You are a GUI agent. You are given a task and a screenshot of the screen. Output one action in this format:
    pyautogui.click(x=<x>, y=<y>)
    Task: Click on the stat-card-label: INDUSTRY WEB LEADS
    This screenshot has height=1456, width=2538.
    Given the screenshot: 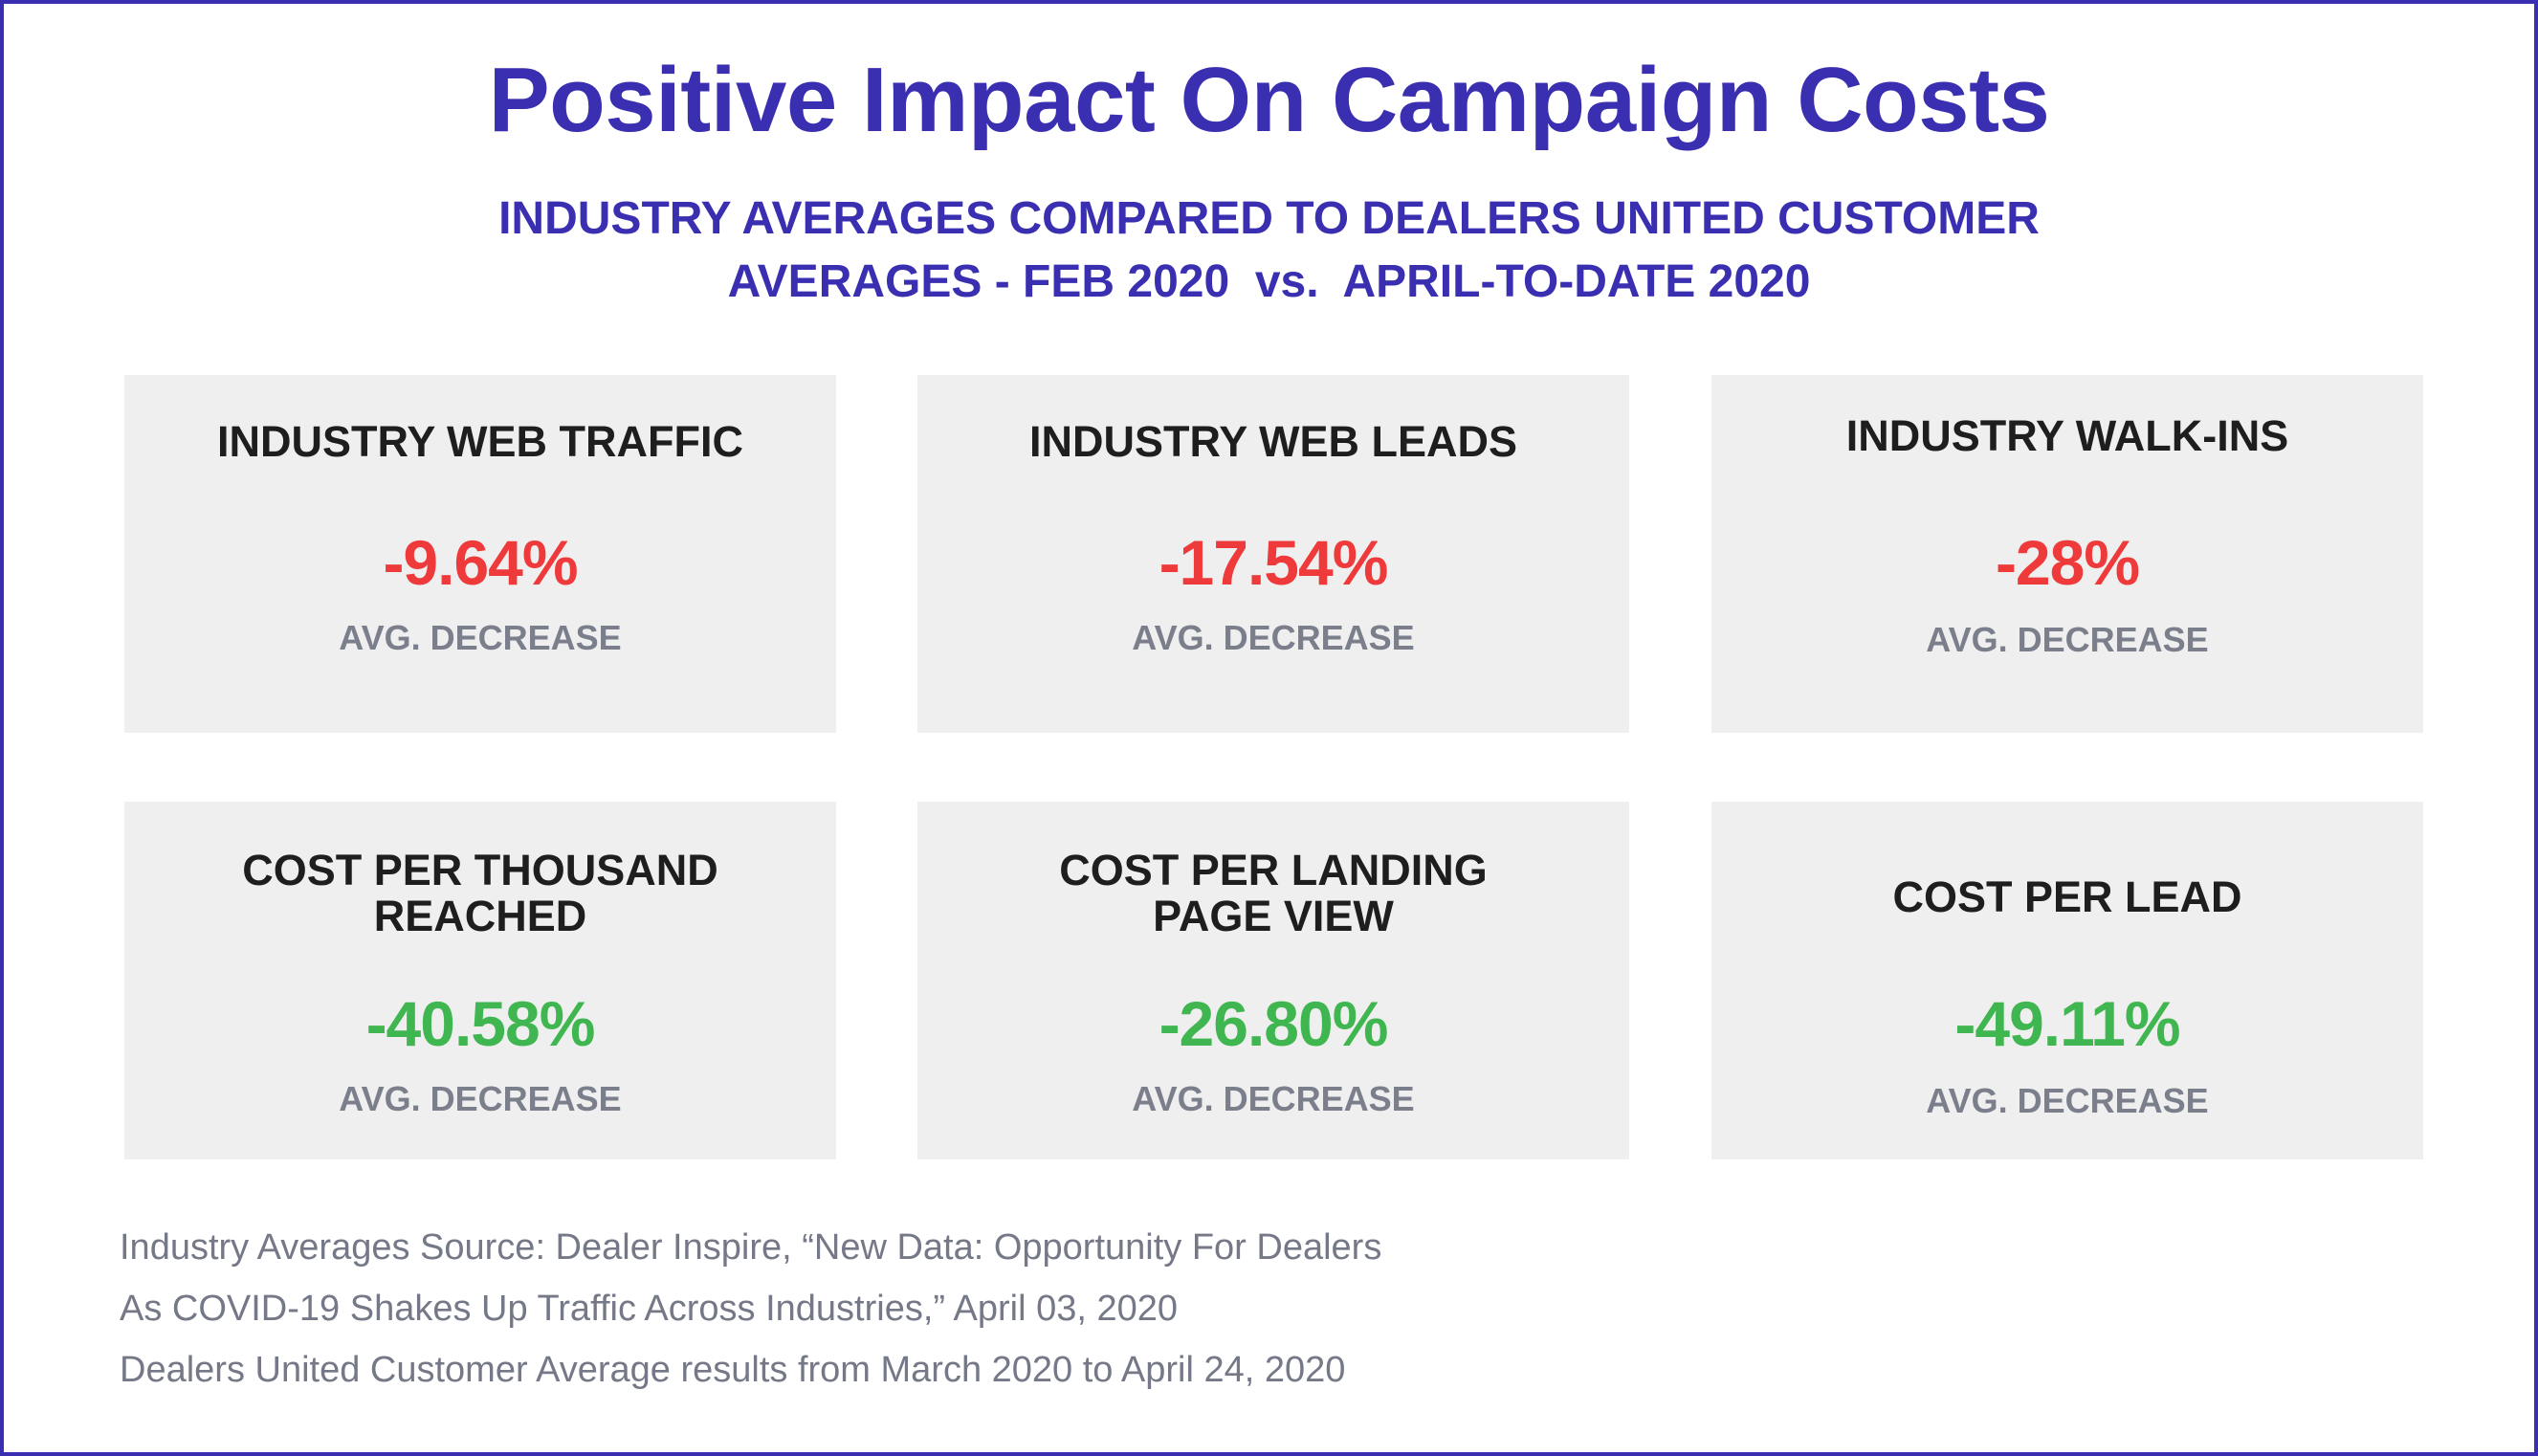 What is the action you would take?
    pyautogui.click(x=1273, y=442)
    